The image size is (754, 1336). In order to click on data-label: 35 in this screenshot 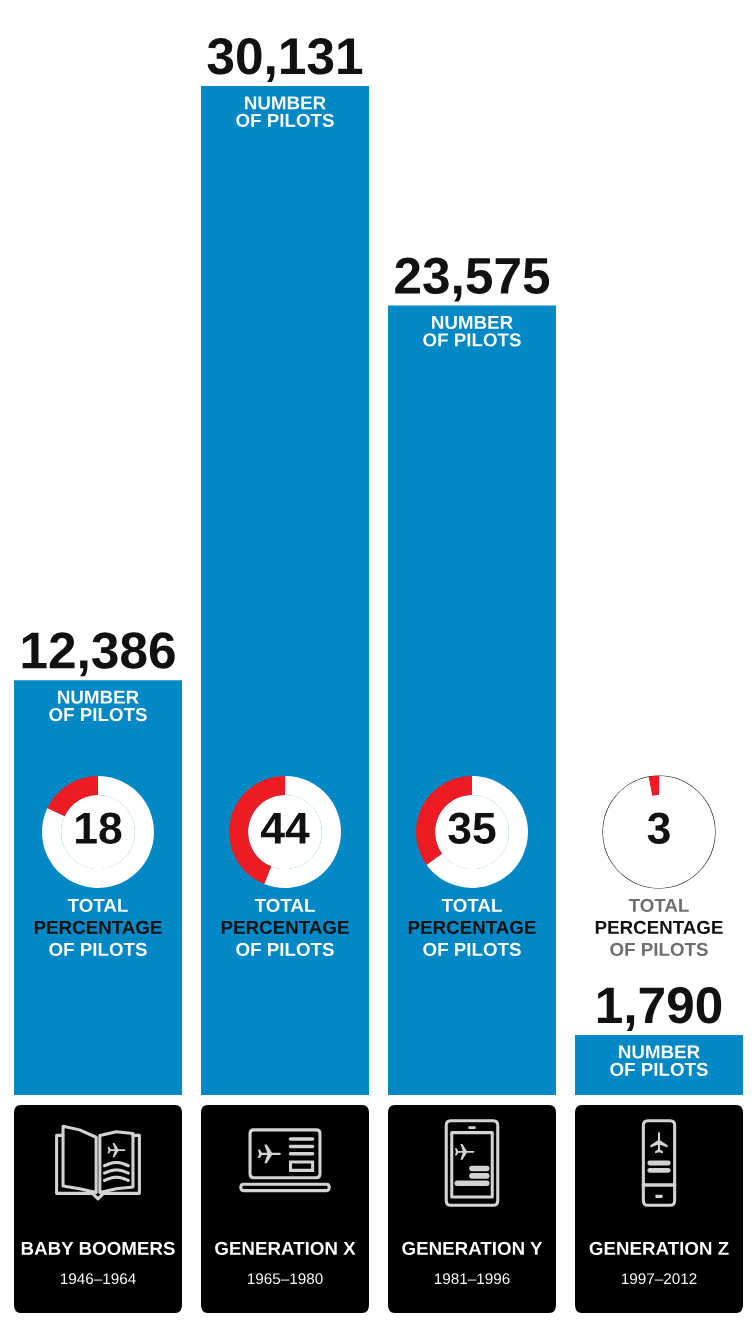, I will do `click(472, 828)`.